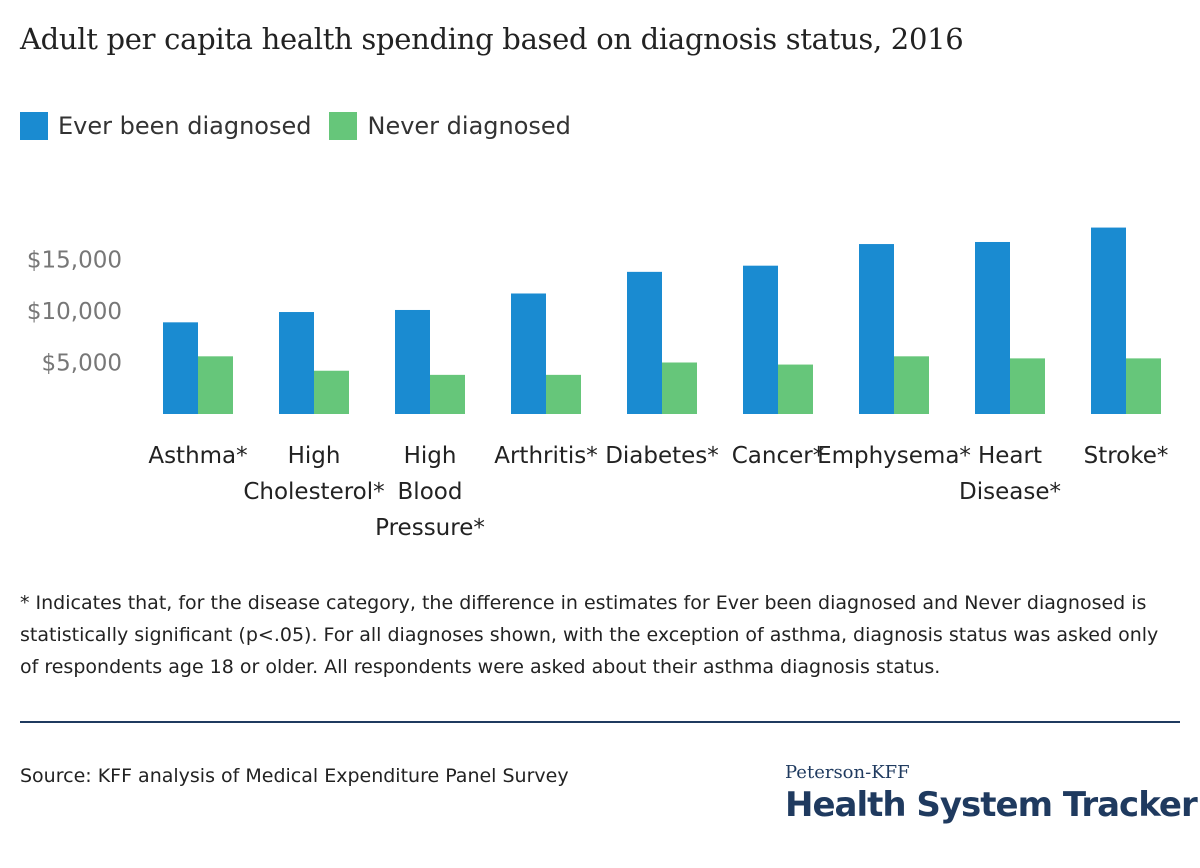 The height and width of the screenshot is (868, 1200). What do you see at coordinates (185, 126) in the screenshot?
I see `legend-label-ever-diagnosed: Ever been diagnosed` at bounding box center [185, 126].